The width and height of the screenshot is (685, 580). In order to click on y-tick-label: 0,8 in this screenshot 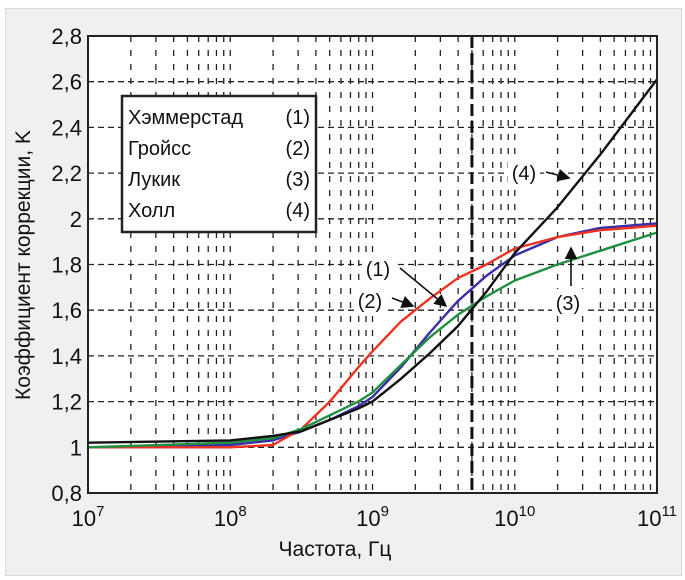, I will do `click(66, 493)`.